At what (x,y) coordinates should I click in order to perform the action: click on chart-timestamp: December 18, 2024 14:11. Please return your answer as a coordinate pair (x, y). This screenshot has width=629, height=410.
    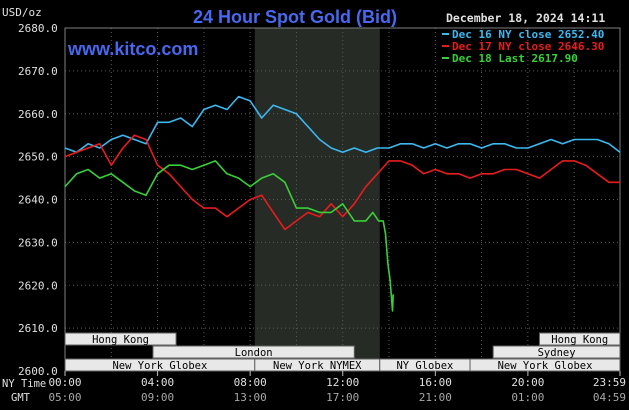
    Looking at the image, I should click on (525, 18).